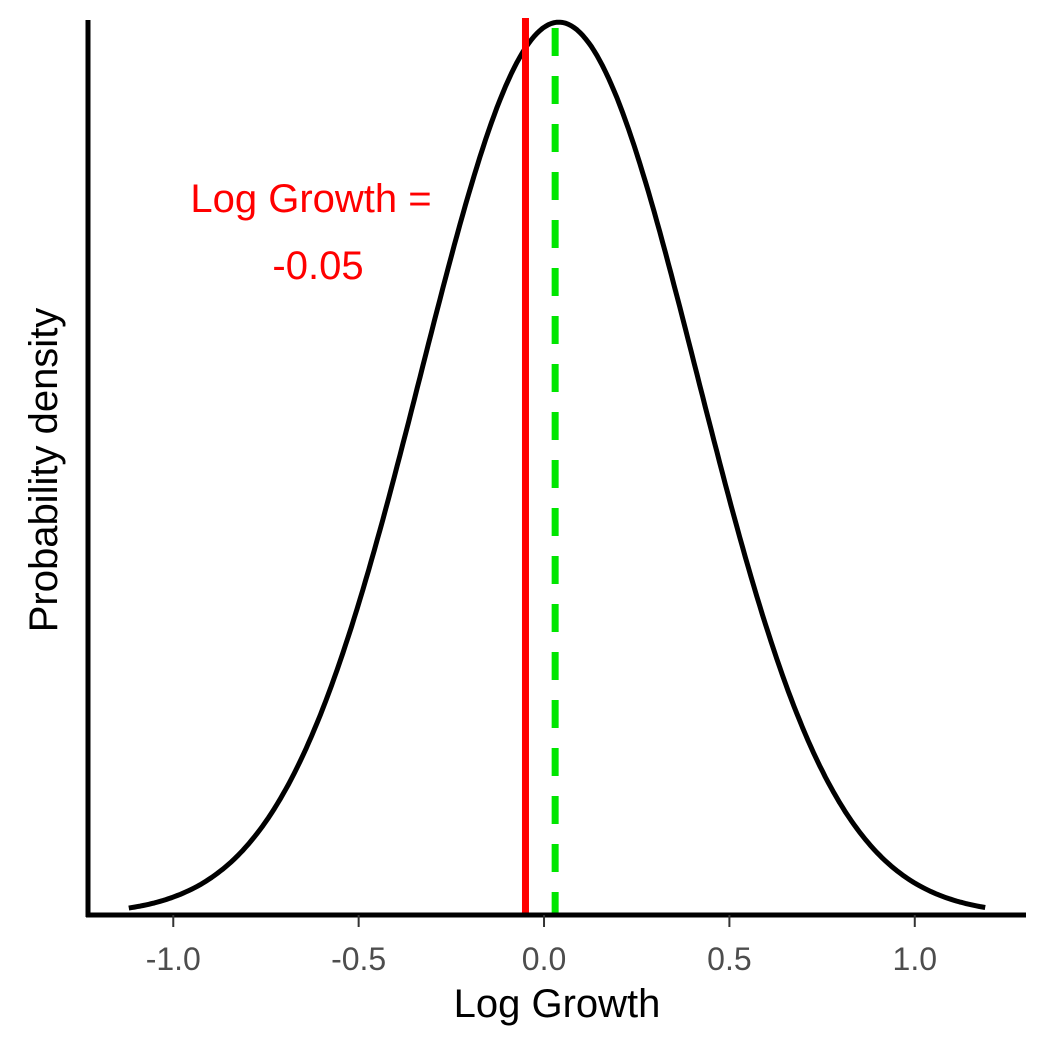  I want to click on y-axis-title: Probability density, so click(44, 470).